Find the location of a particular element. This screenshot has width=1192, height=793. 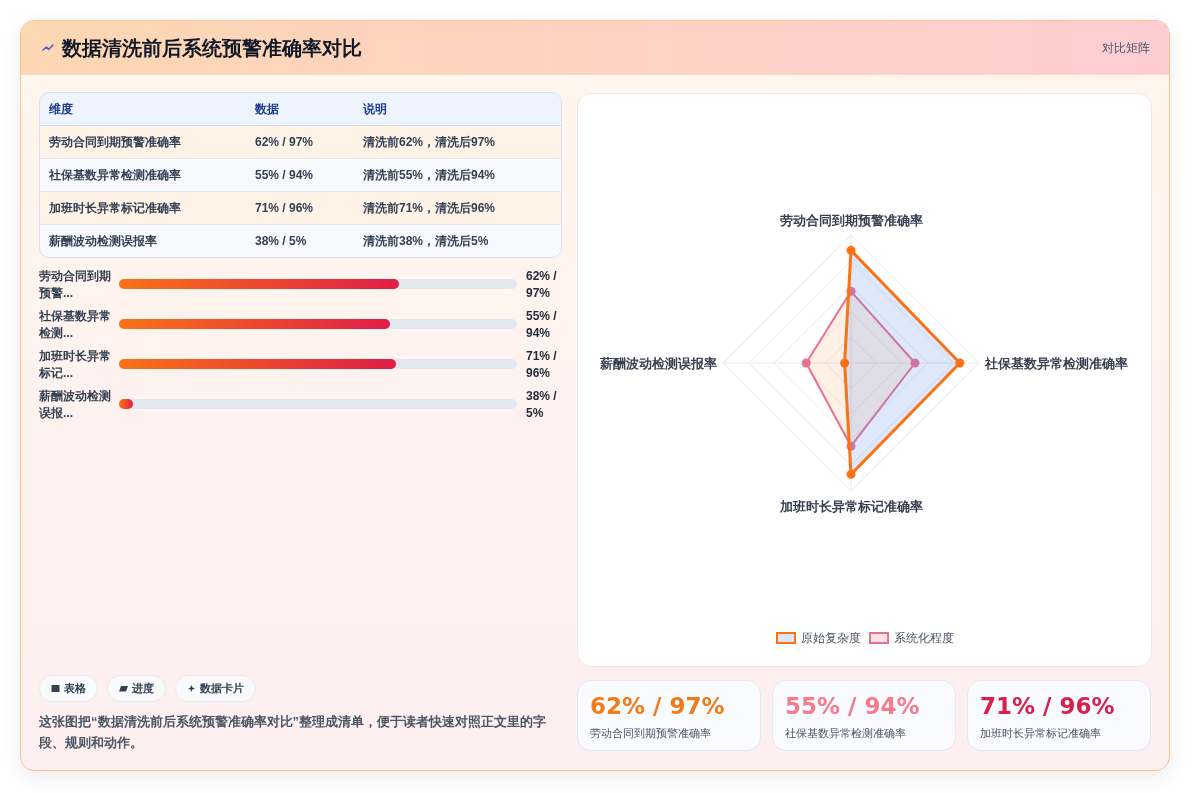

data-label: 62% / 97% is located at coordinates (542, 285).